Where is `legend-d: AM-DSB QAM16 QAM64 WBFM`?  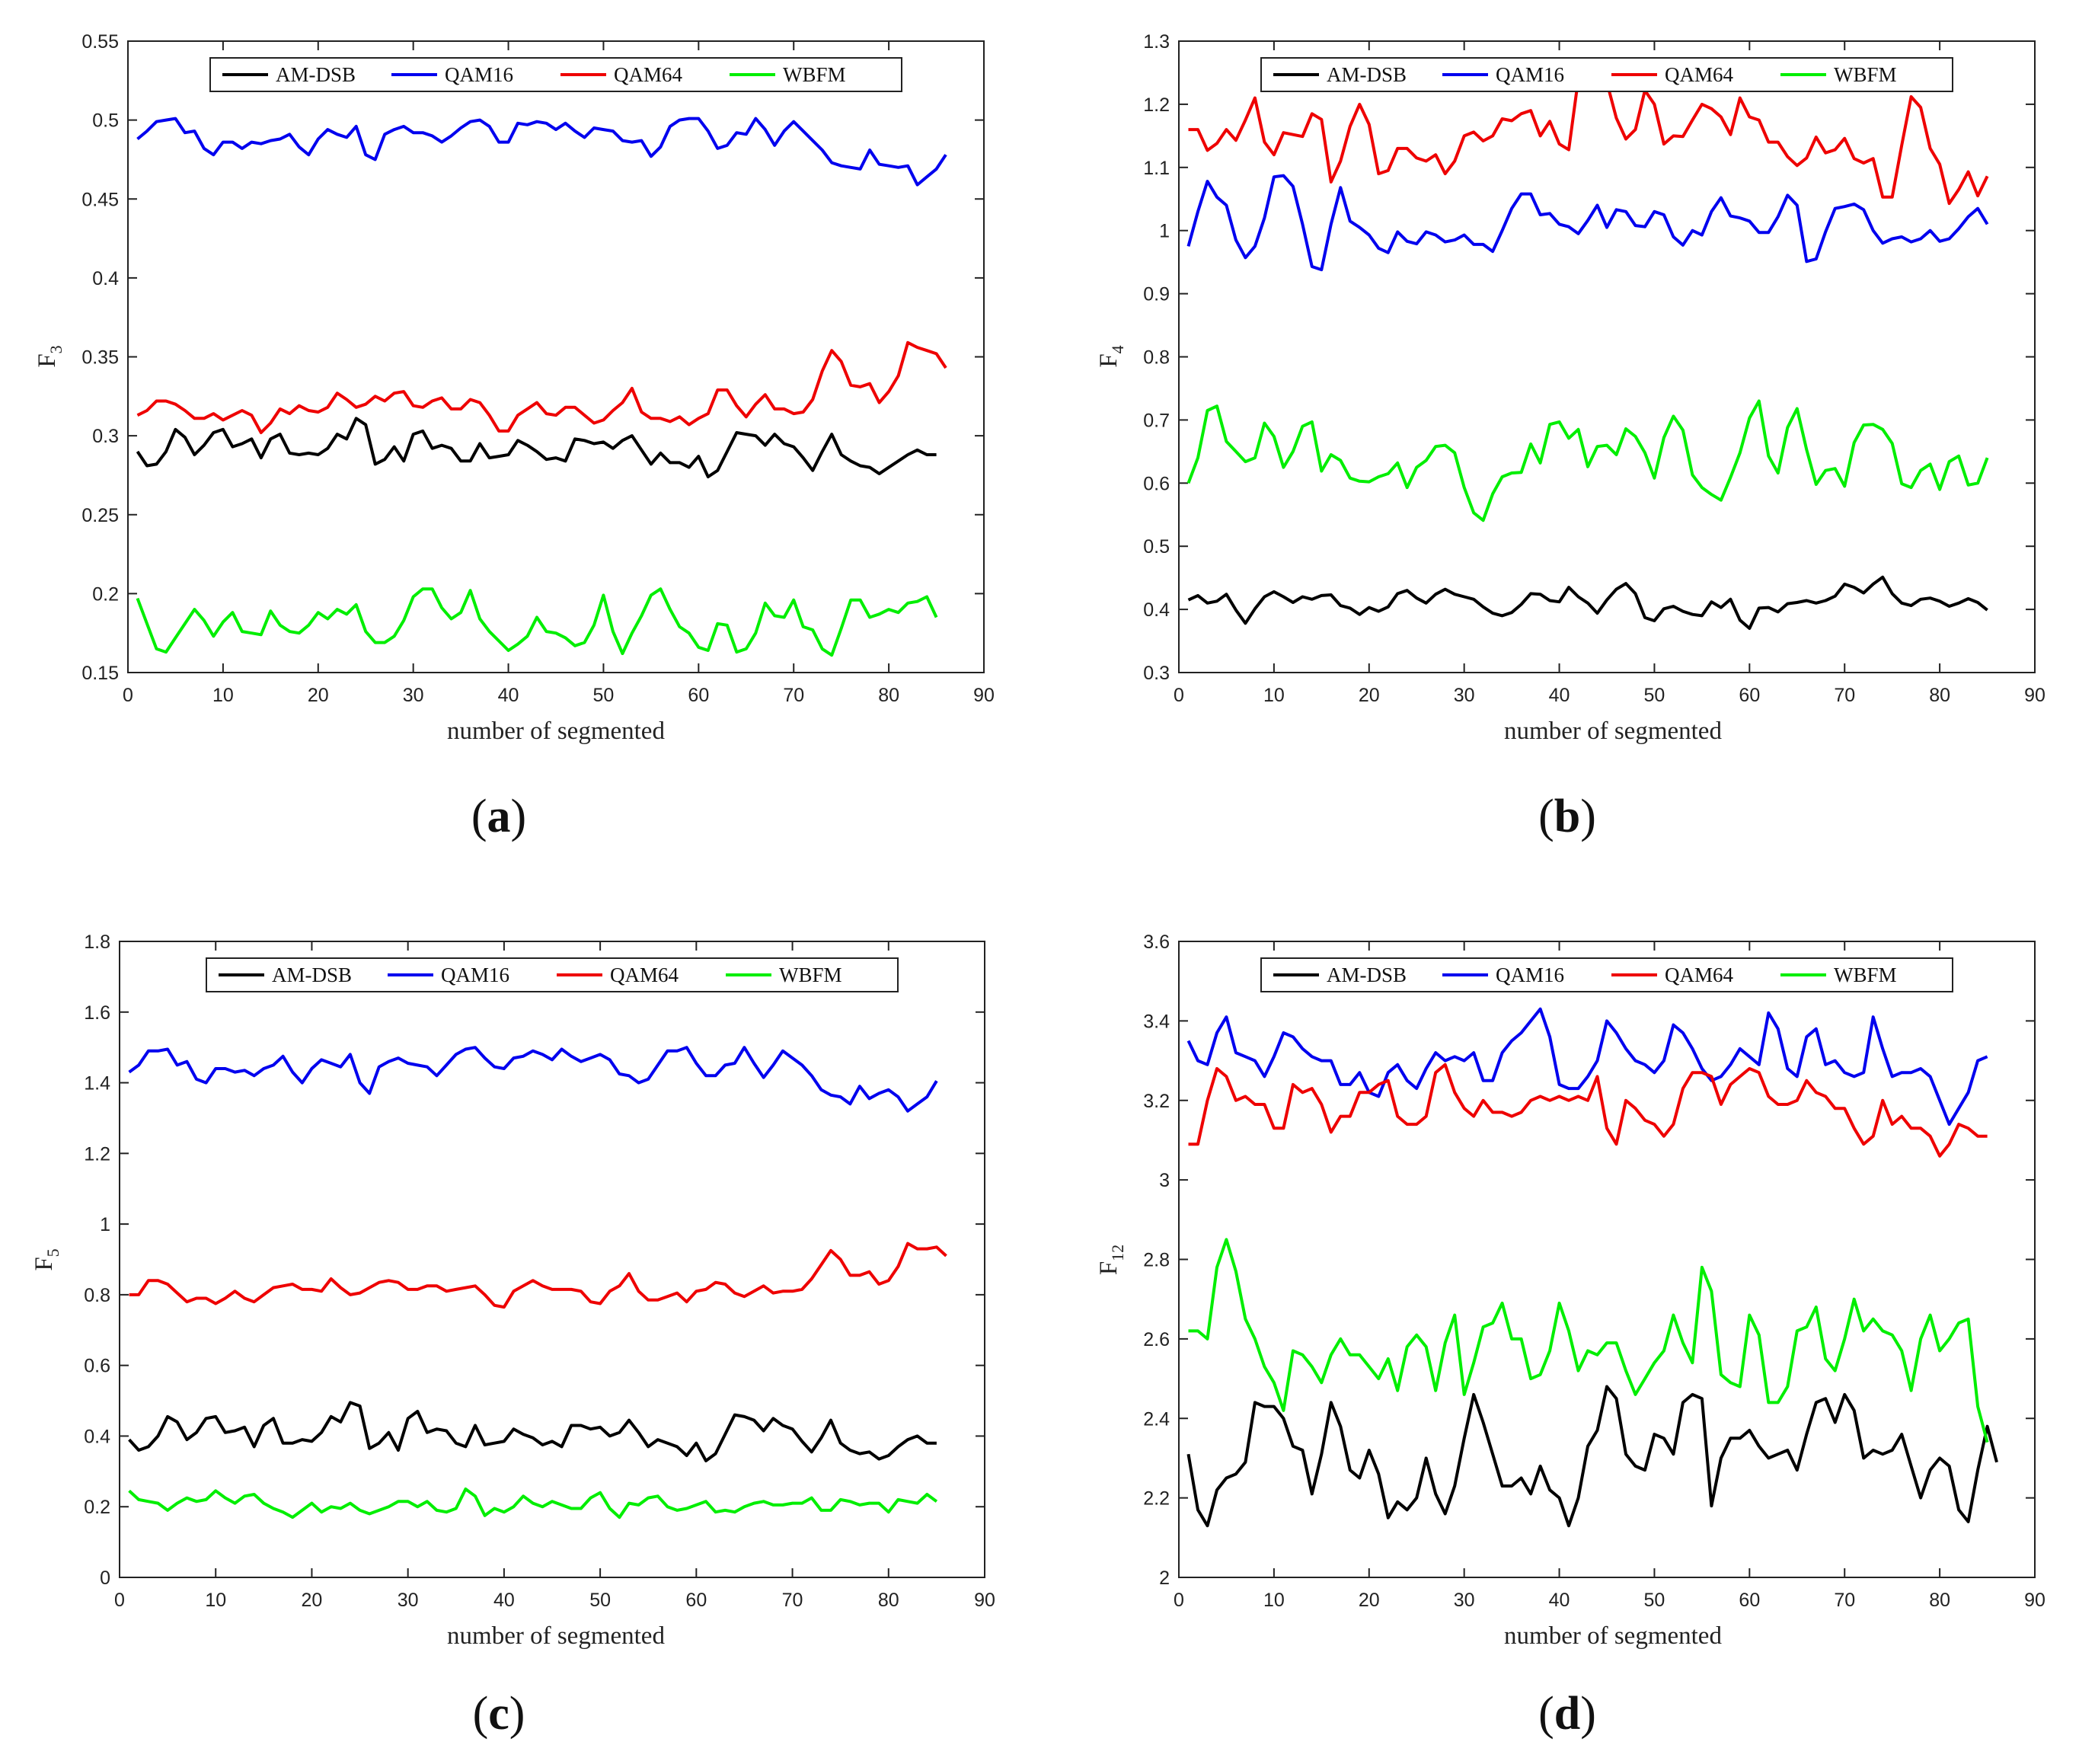
legend-d: AM-DSB QAM16 QAM64 WBFM is located at coordinates (1606, 975).